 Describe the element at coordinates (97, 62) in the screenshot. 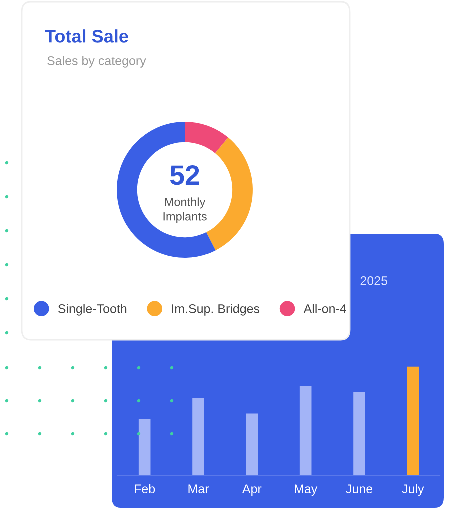

I see `chart-subtitle: Sales by category` at that location.